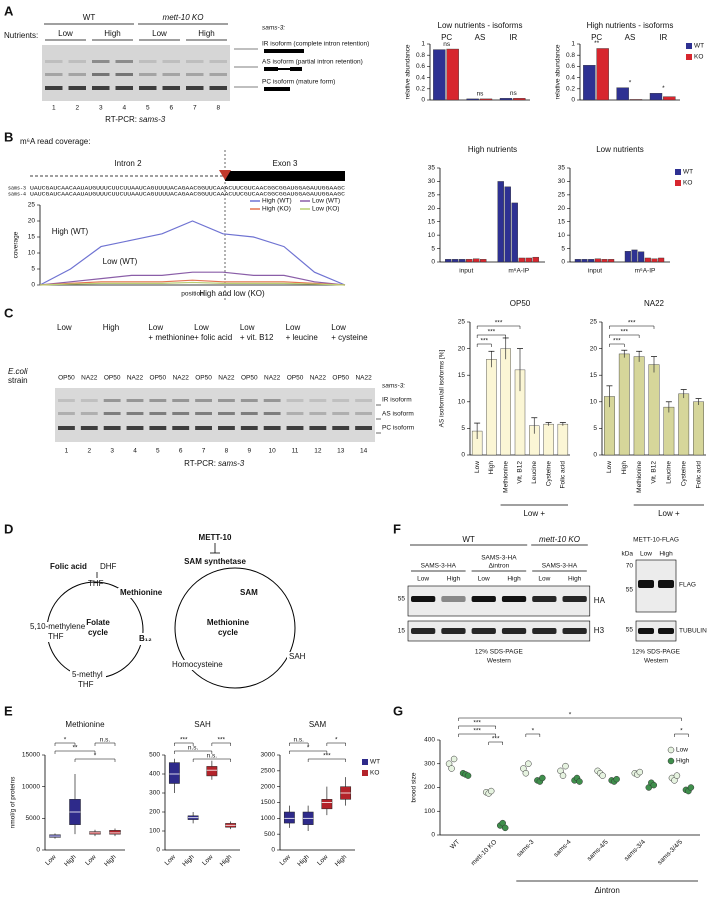 This screenshot has height=902, width=719. I want to click on strain-name: NA22, so click(135, 378).